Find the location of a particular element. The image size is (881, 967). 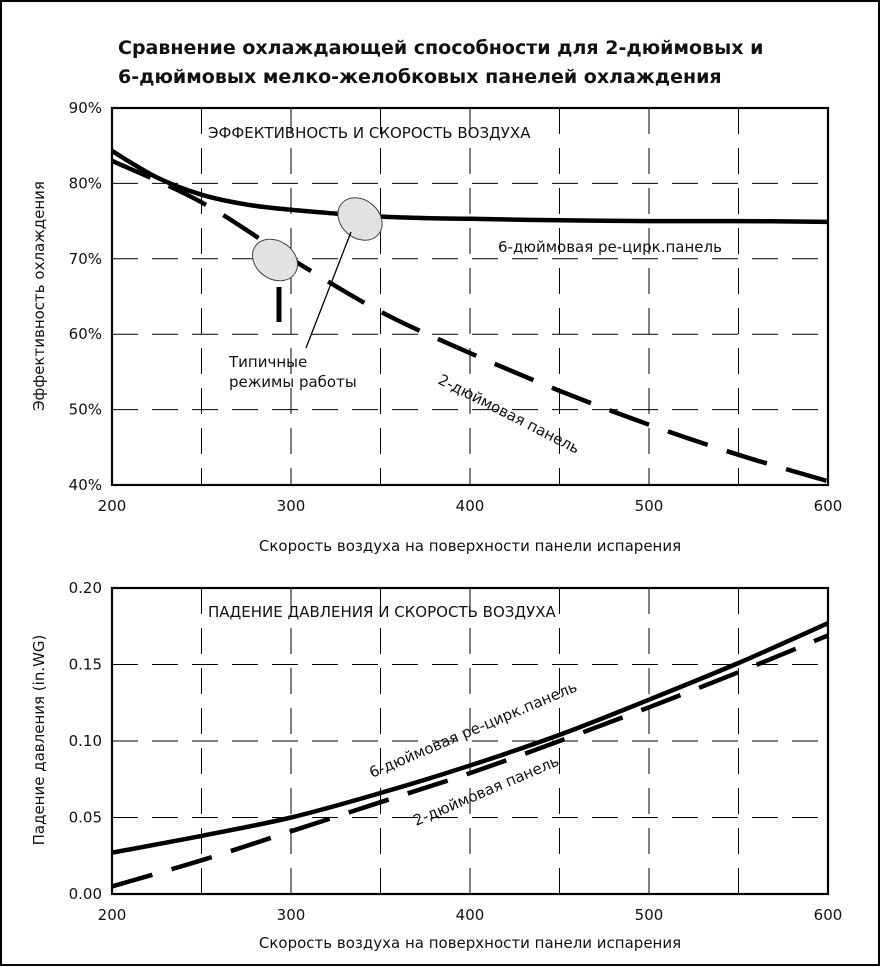

pressure-x-tick-label: 400 is located at coordinates (470, 915).